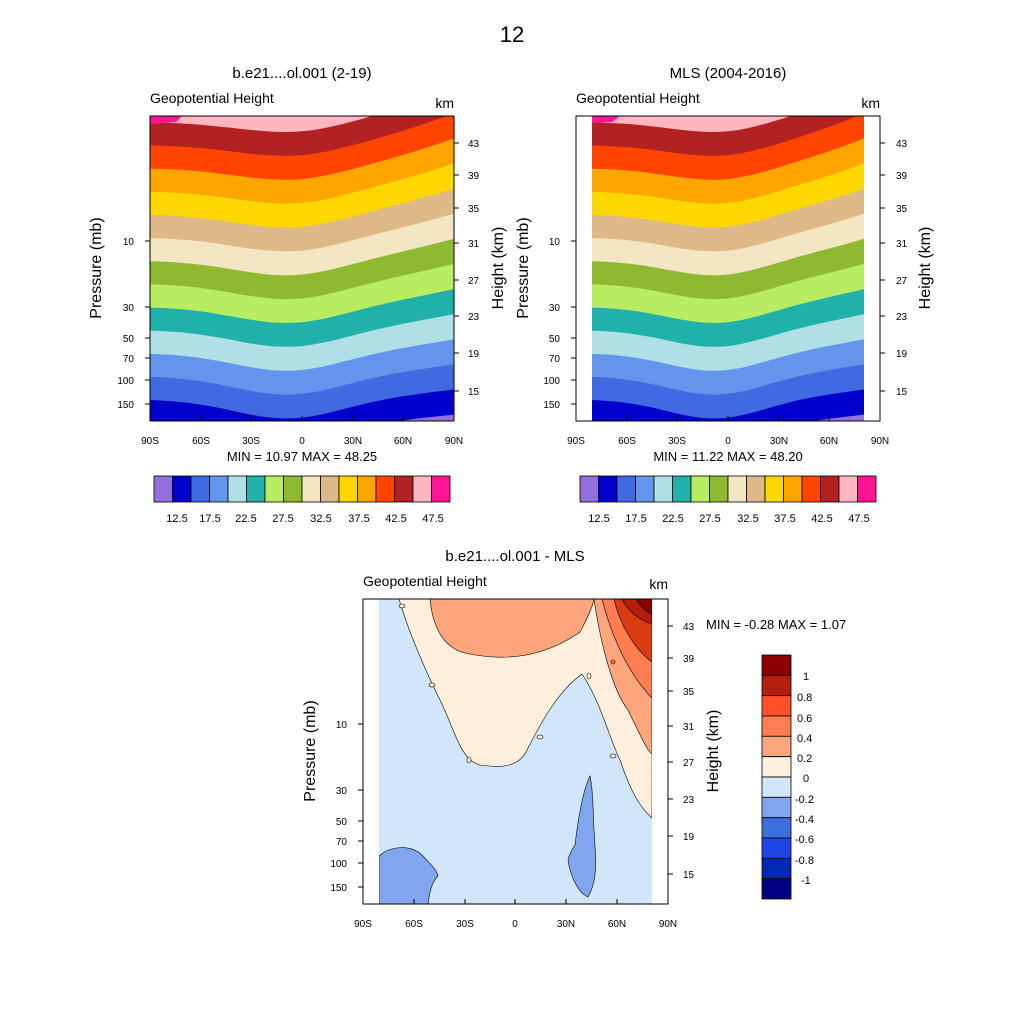  I want to click on x-axis: 90S 60S 30S 0 30N 60N 90N, so click(302, 431).